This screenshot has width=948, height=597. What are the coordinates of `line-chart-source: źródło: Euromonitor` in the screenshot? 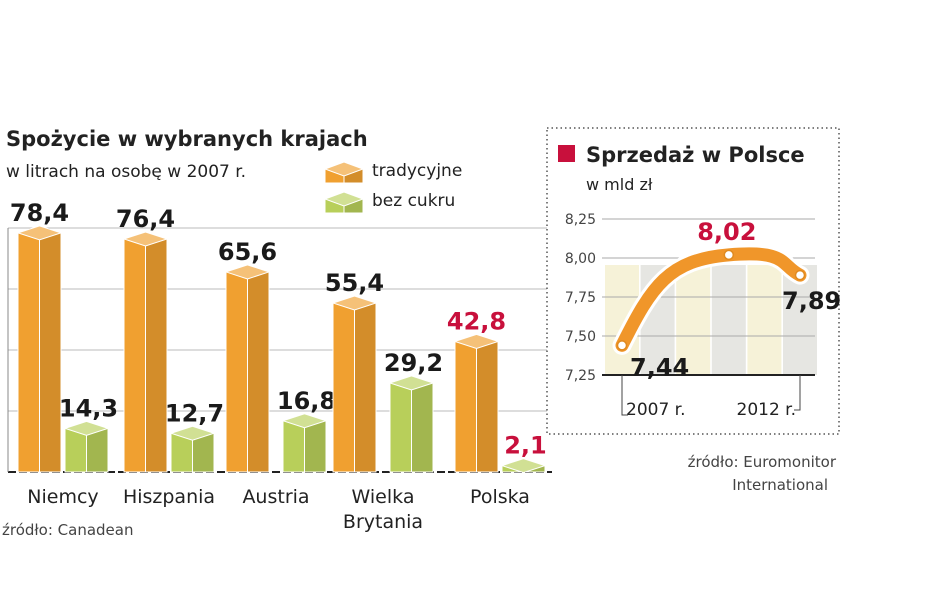 It's located at (762, 462).